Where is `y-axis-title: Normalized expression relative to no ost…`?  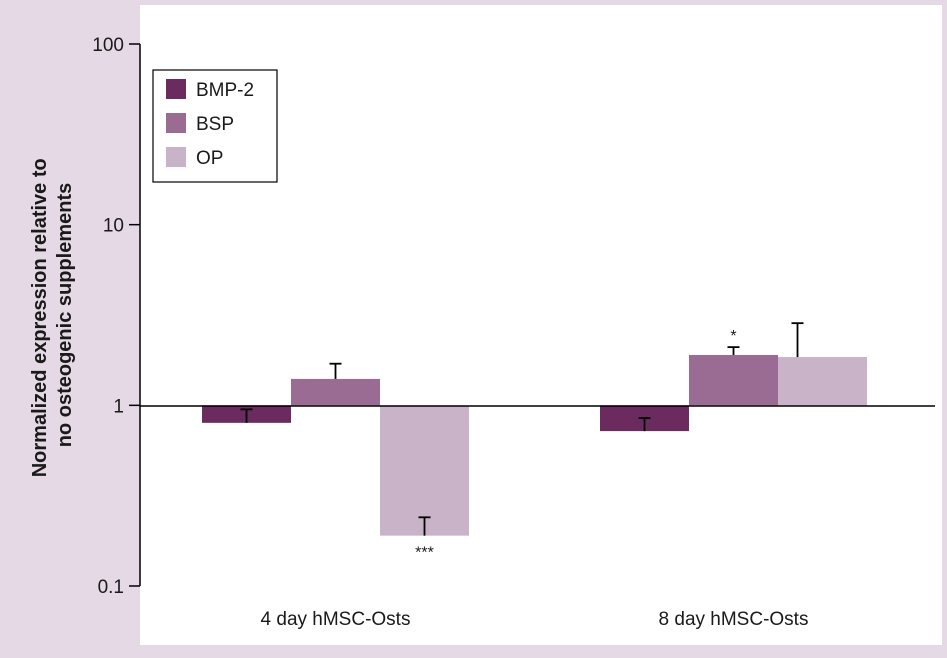 y-axis-title: Normalized expression relative to no ost… is located at coordinates (52, 315).